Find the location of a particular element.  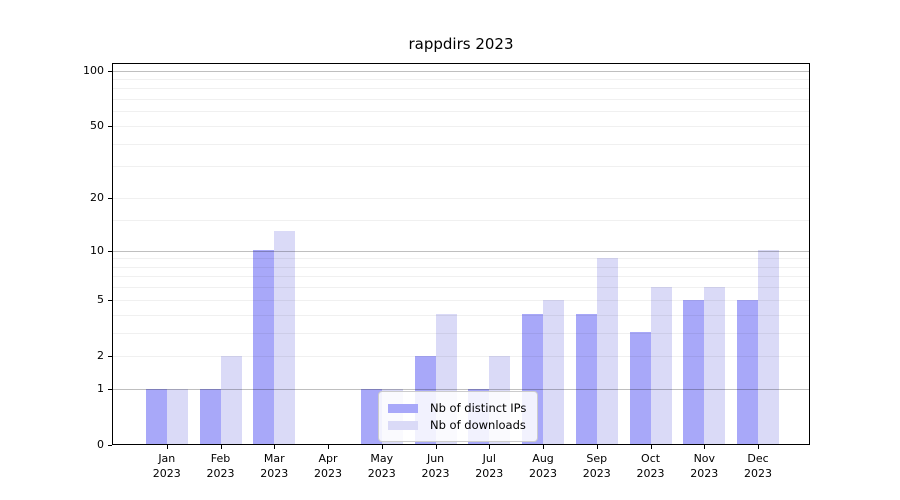

x-tick-label-sep: Sep 2023 is located at coordinates (596, 466).